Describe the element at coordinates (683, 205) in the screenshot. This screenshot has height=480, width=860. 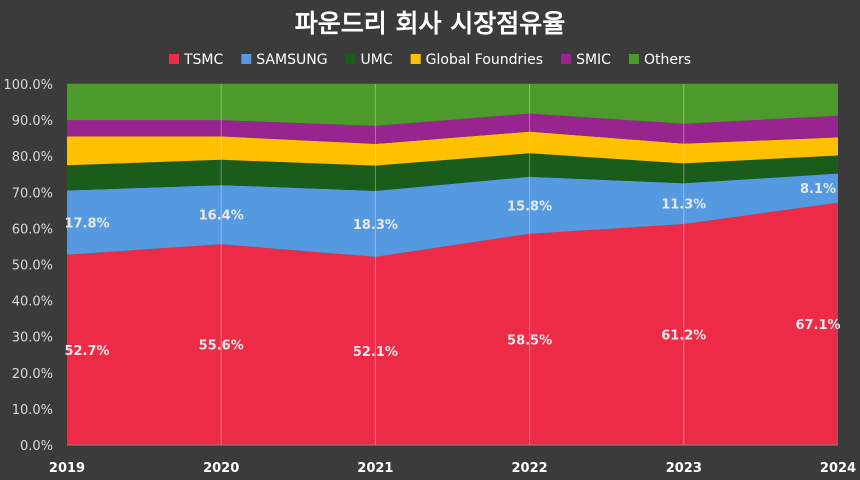
I see `data-label-samsung: 11.3%` at that location.